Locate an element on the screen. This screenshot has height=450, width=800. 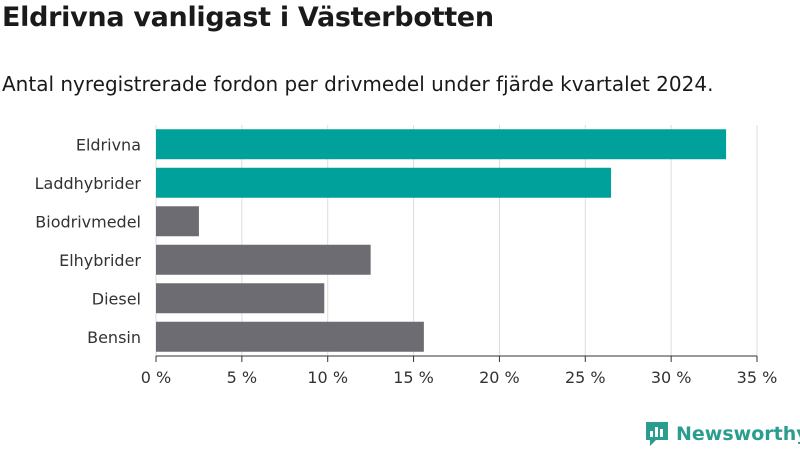
x-tick-label: 5 % is located at coordinates (242, 377).